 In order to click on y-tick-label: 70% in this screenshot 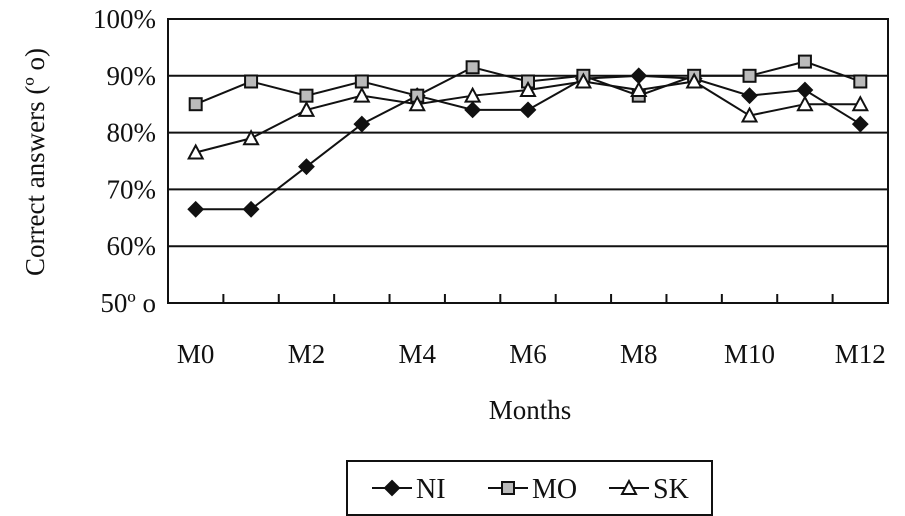, I will do `click(132, 189)`.